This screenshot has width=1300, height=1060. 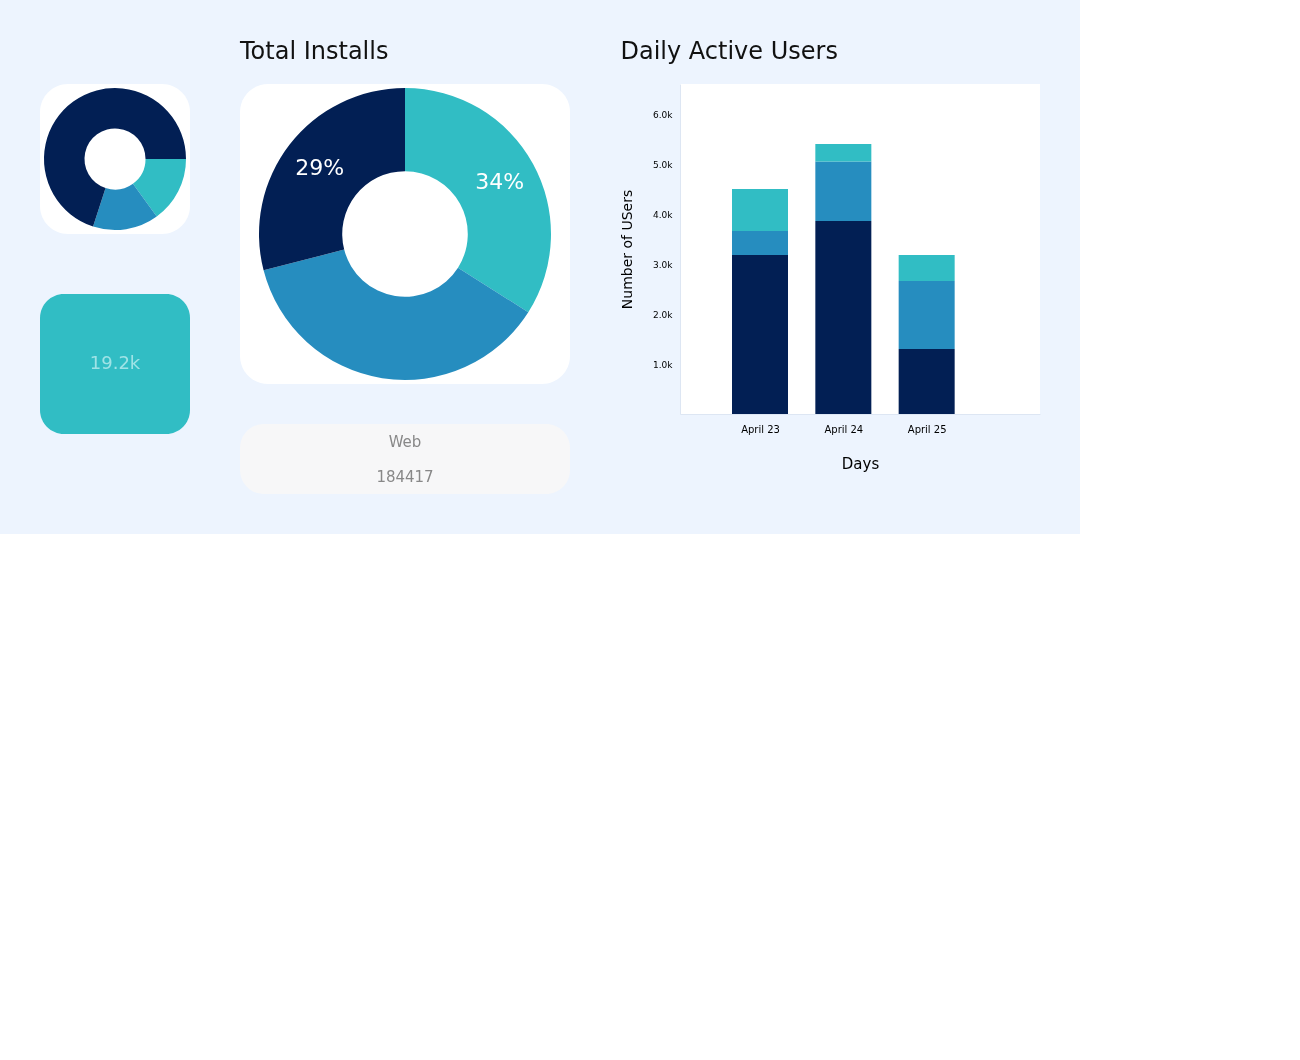 What do you see at coordinates (663, 214) in the screenshot?
I see `y-tick-label: 4.0k` at bounding box center [663, 214].